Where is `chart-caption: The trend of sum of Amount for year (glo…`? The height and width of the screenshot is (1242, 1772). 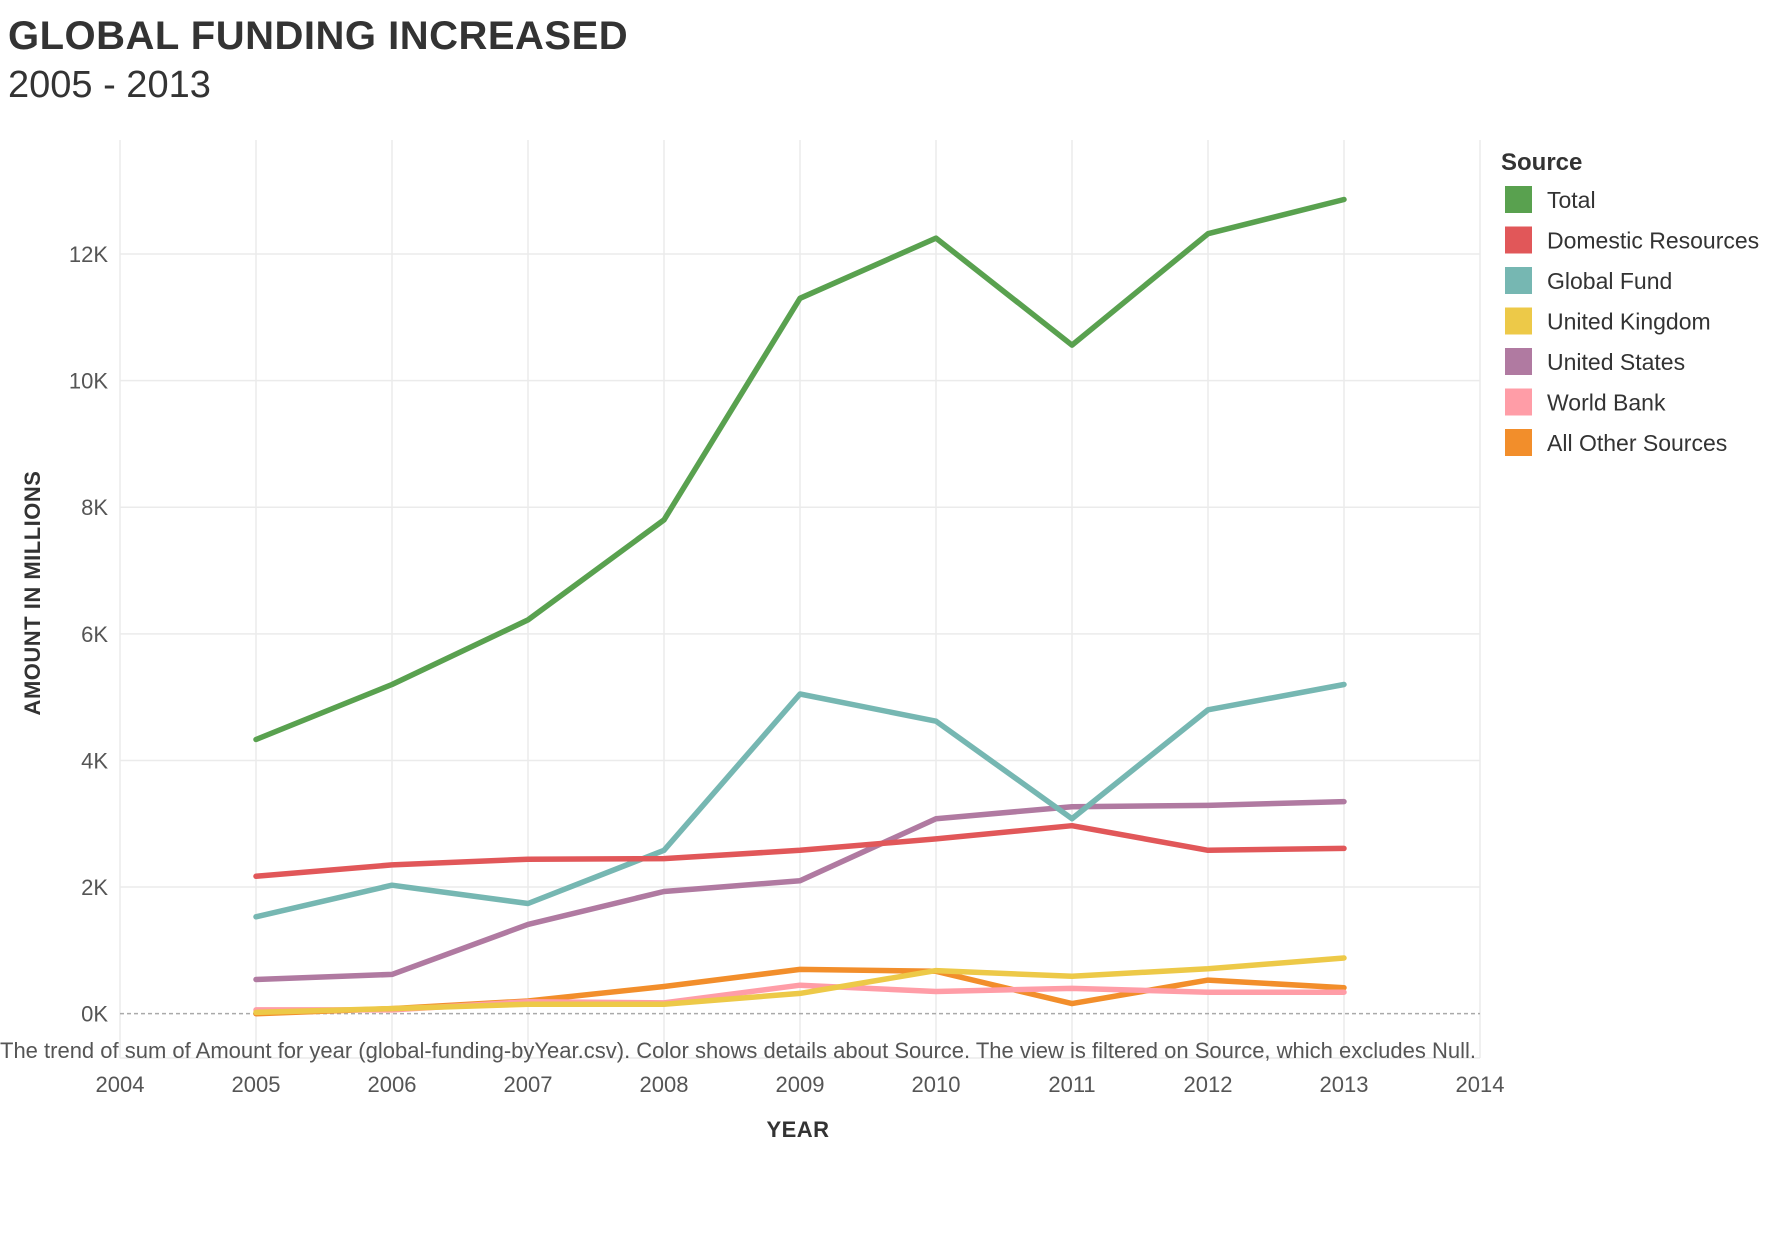
chart-caption: The trend of sum of Amount for year (glo… is located at coordinates (738, 1050).